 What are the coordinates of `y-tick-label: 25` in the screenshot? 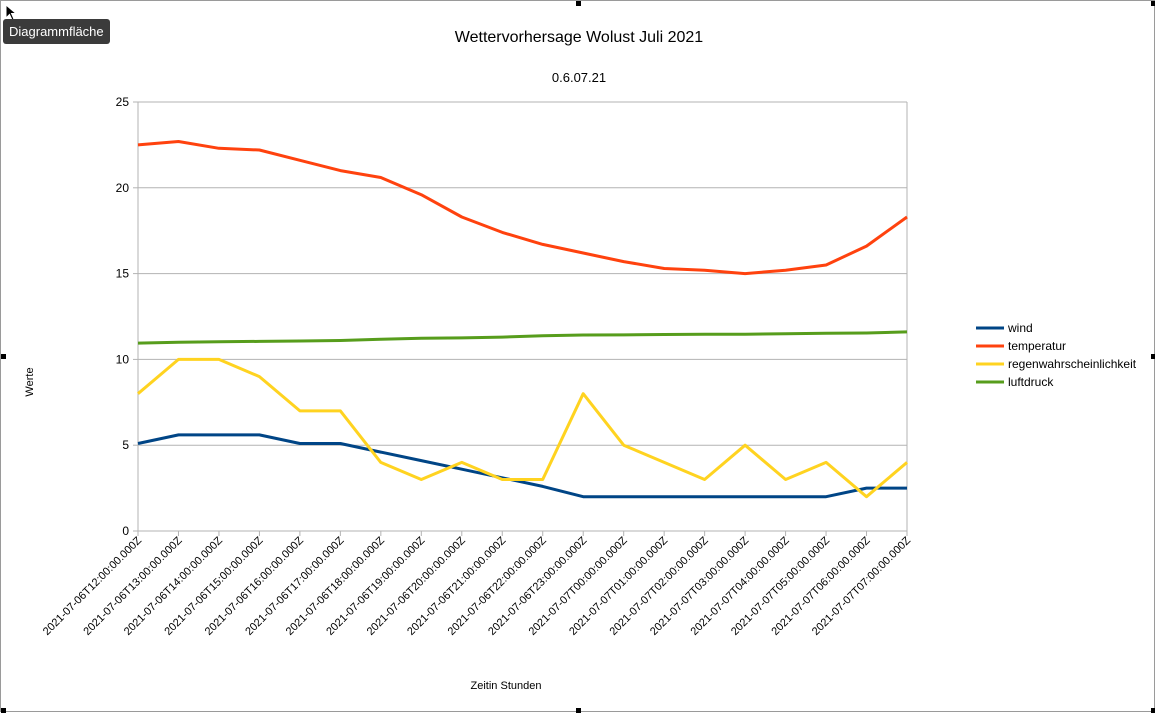 It's located at (123, 102).